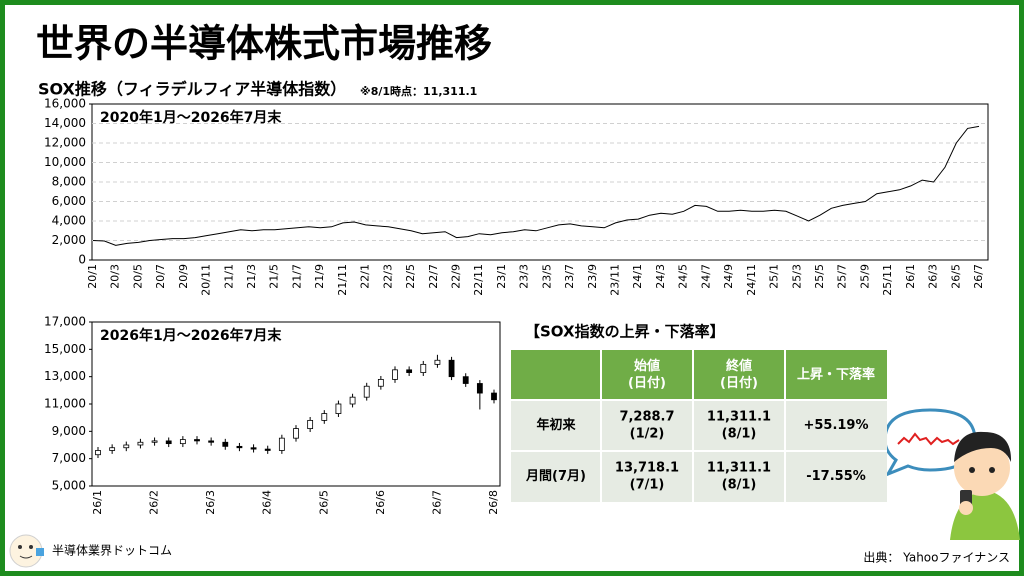 The height and width of the screenshot is (576, 1024). I want to click on x-tick-label: 24/11, so click(751, 280).